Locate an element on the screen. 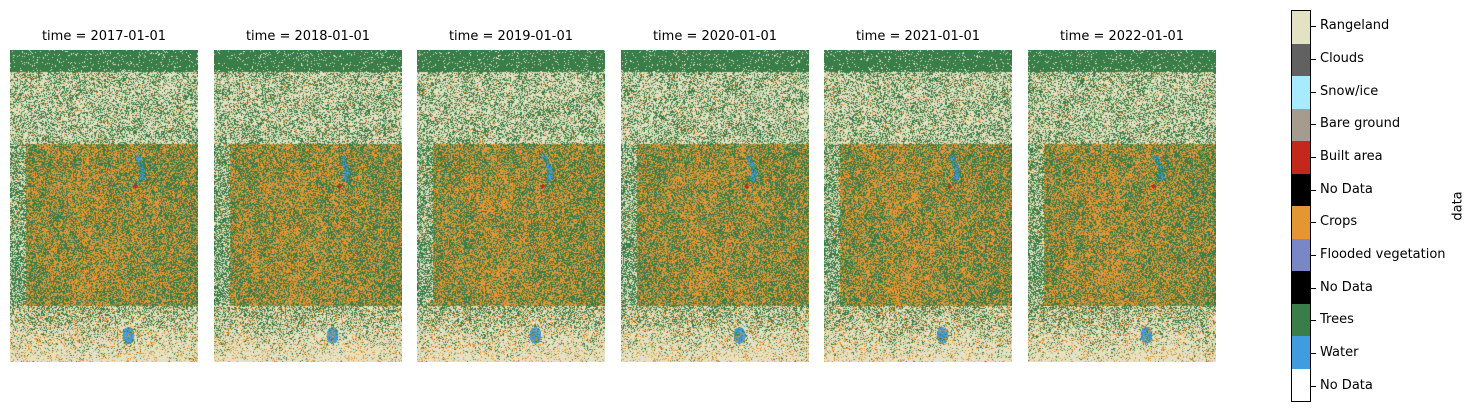 The image size is (1484, 412). colorbar-tick-label: Rangeland is located at coordinates (1355, 25).